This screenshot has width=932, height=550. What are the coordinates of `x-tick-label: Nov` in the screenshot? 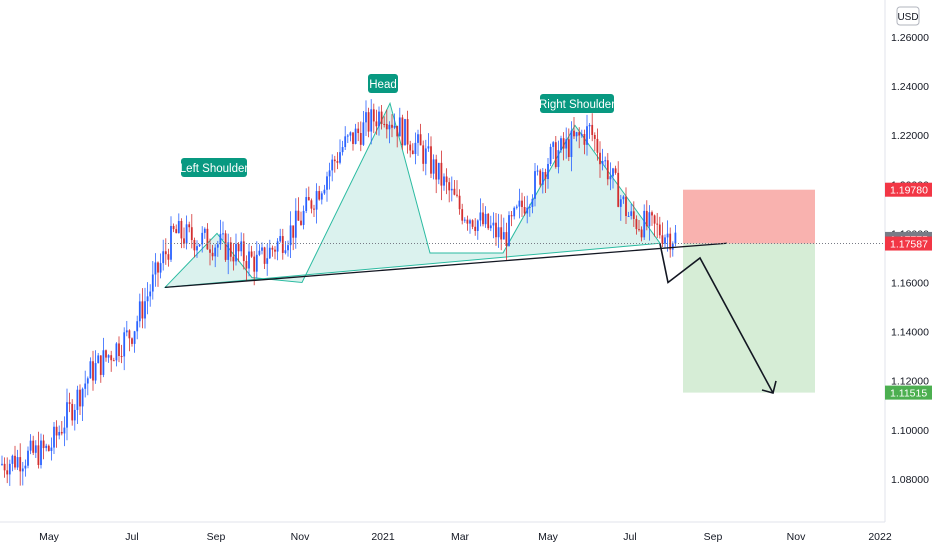 It's located at (300, 537).